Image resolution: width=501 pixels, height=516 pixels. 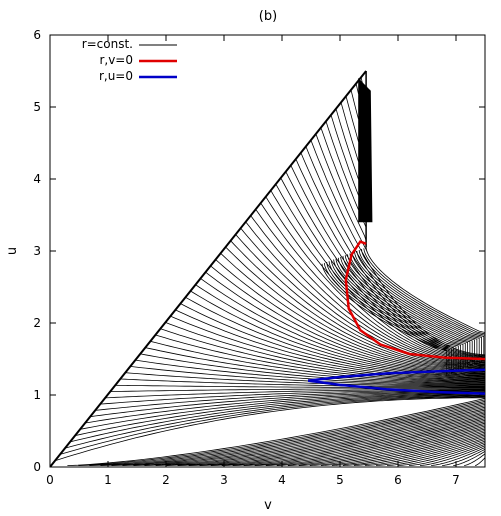 I want to click on r-u-zero-upper-curve, so click(x=396, y=375).